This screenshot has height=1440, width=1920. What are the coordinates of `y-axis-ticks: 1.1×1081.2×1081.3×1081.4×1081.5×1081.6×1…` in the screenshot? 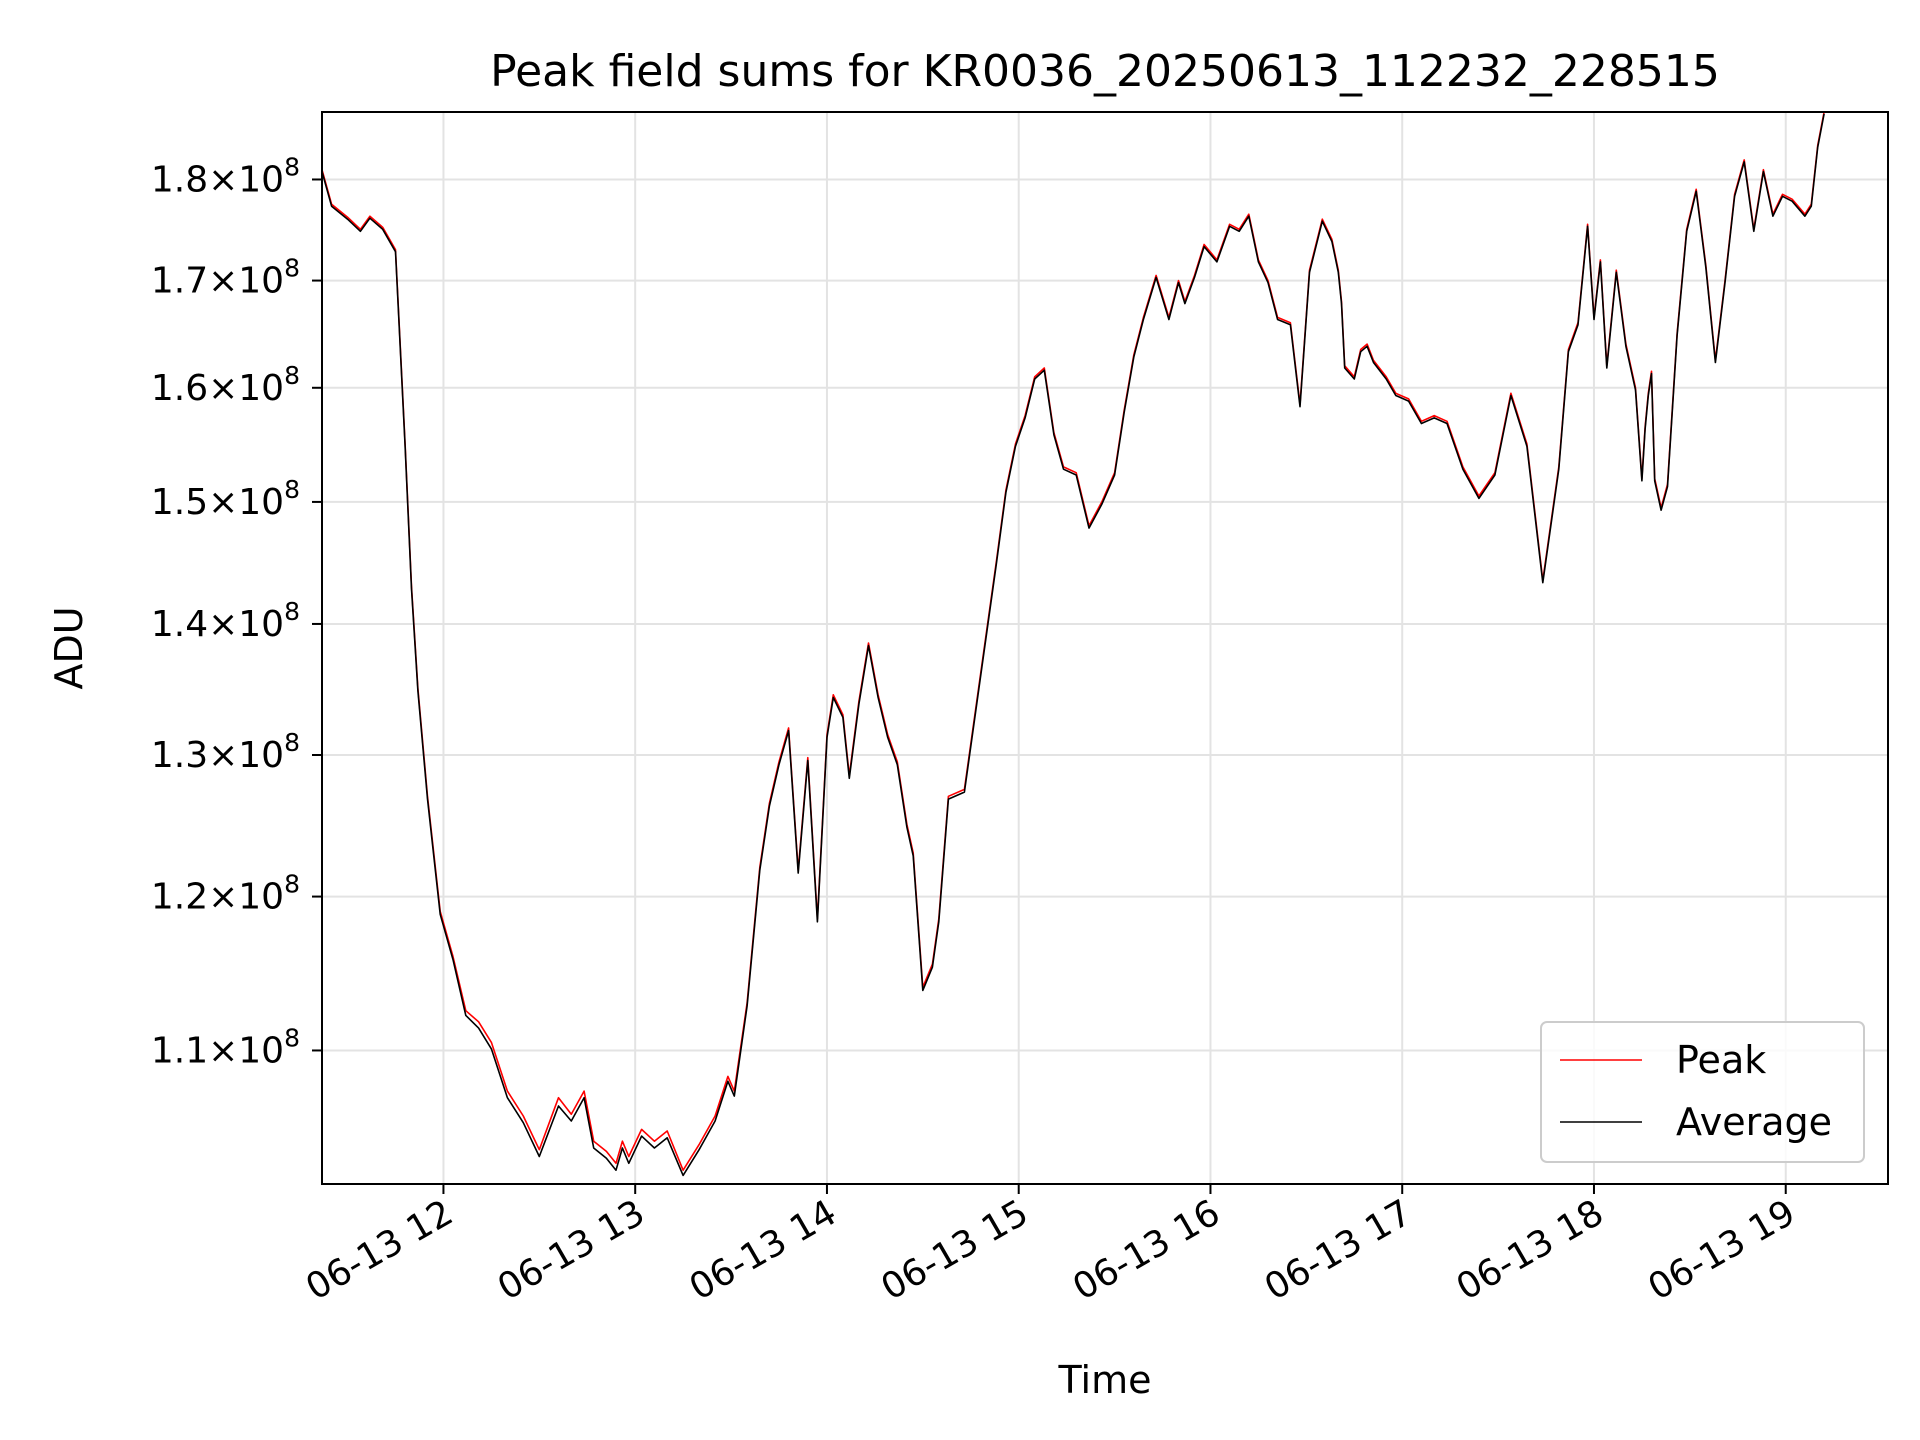 It's located at (236, 611).